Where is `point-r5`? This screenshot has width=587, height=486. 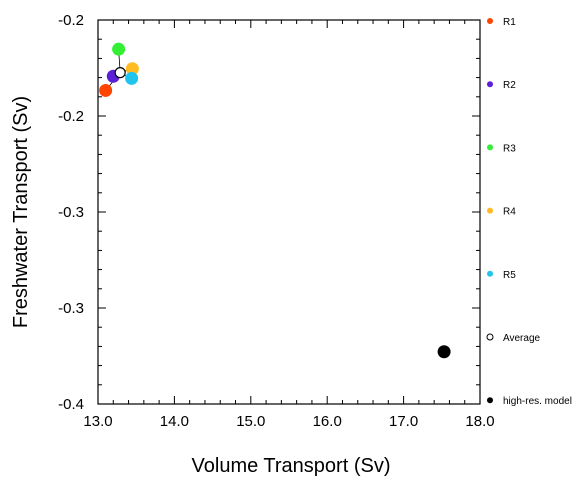 point-r5 is located at coordinates (132, 78).